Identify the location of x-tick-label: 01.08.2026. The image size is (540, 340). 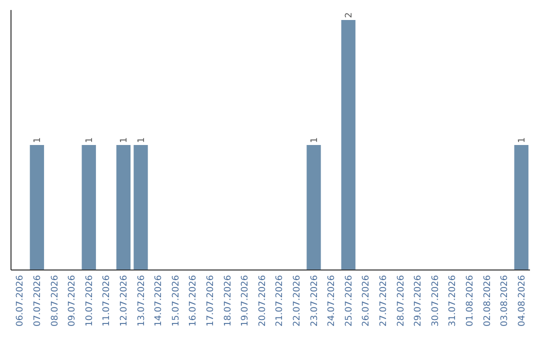
(470, 300).